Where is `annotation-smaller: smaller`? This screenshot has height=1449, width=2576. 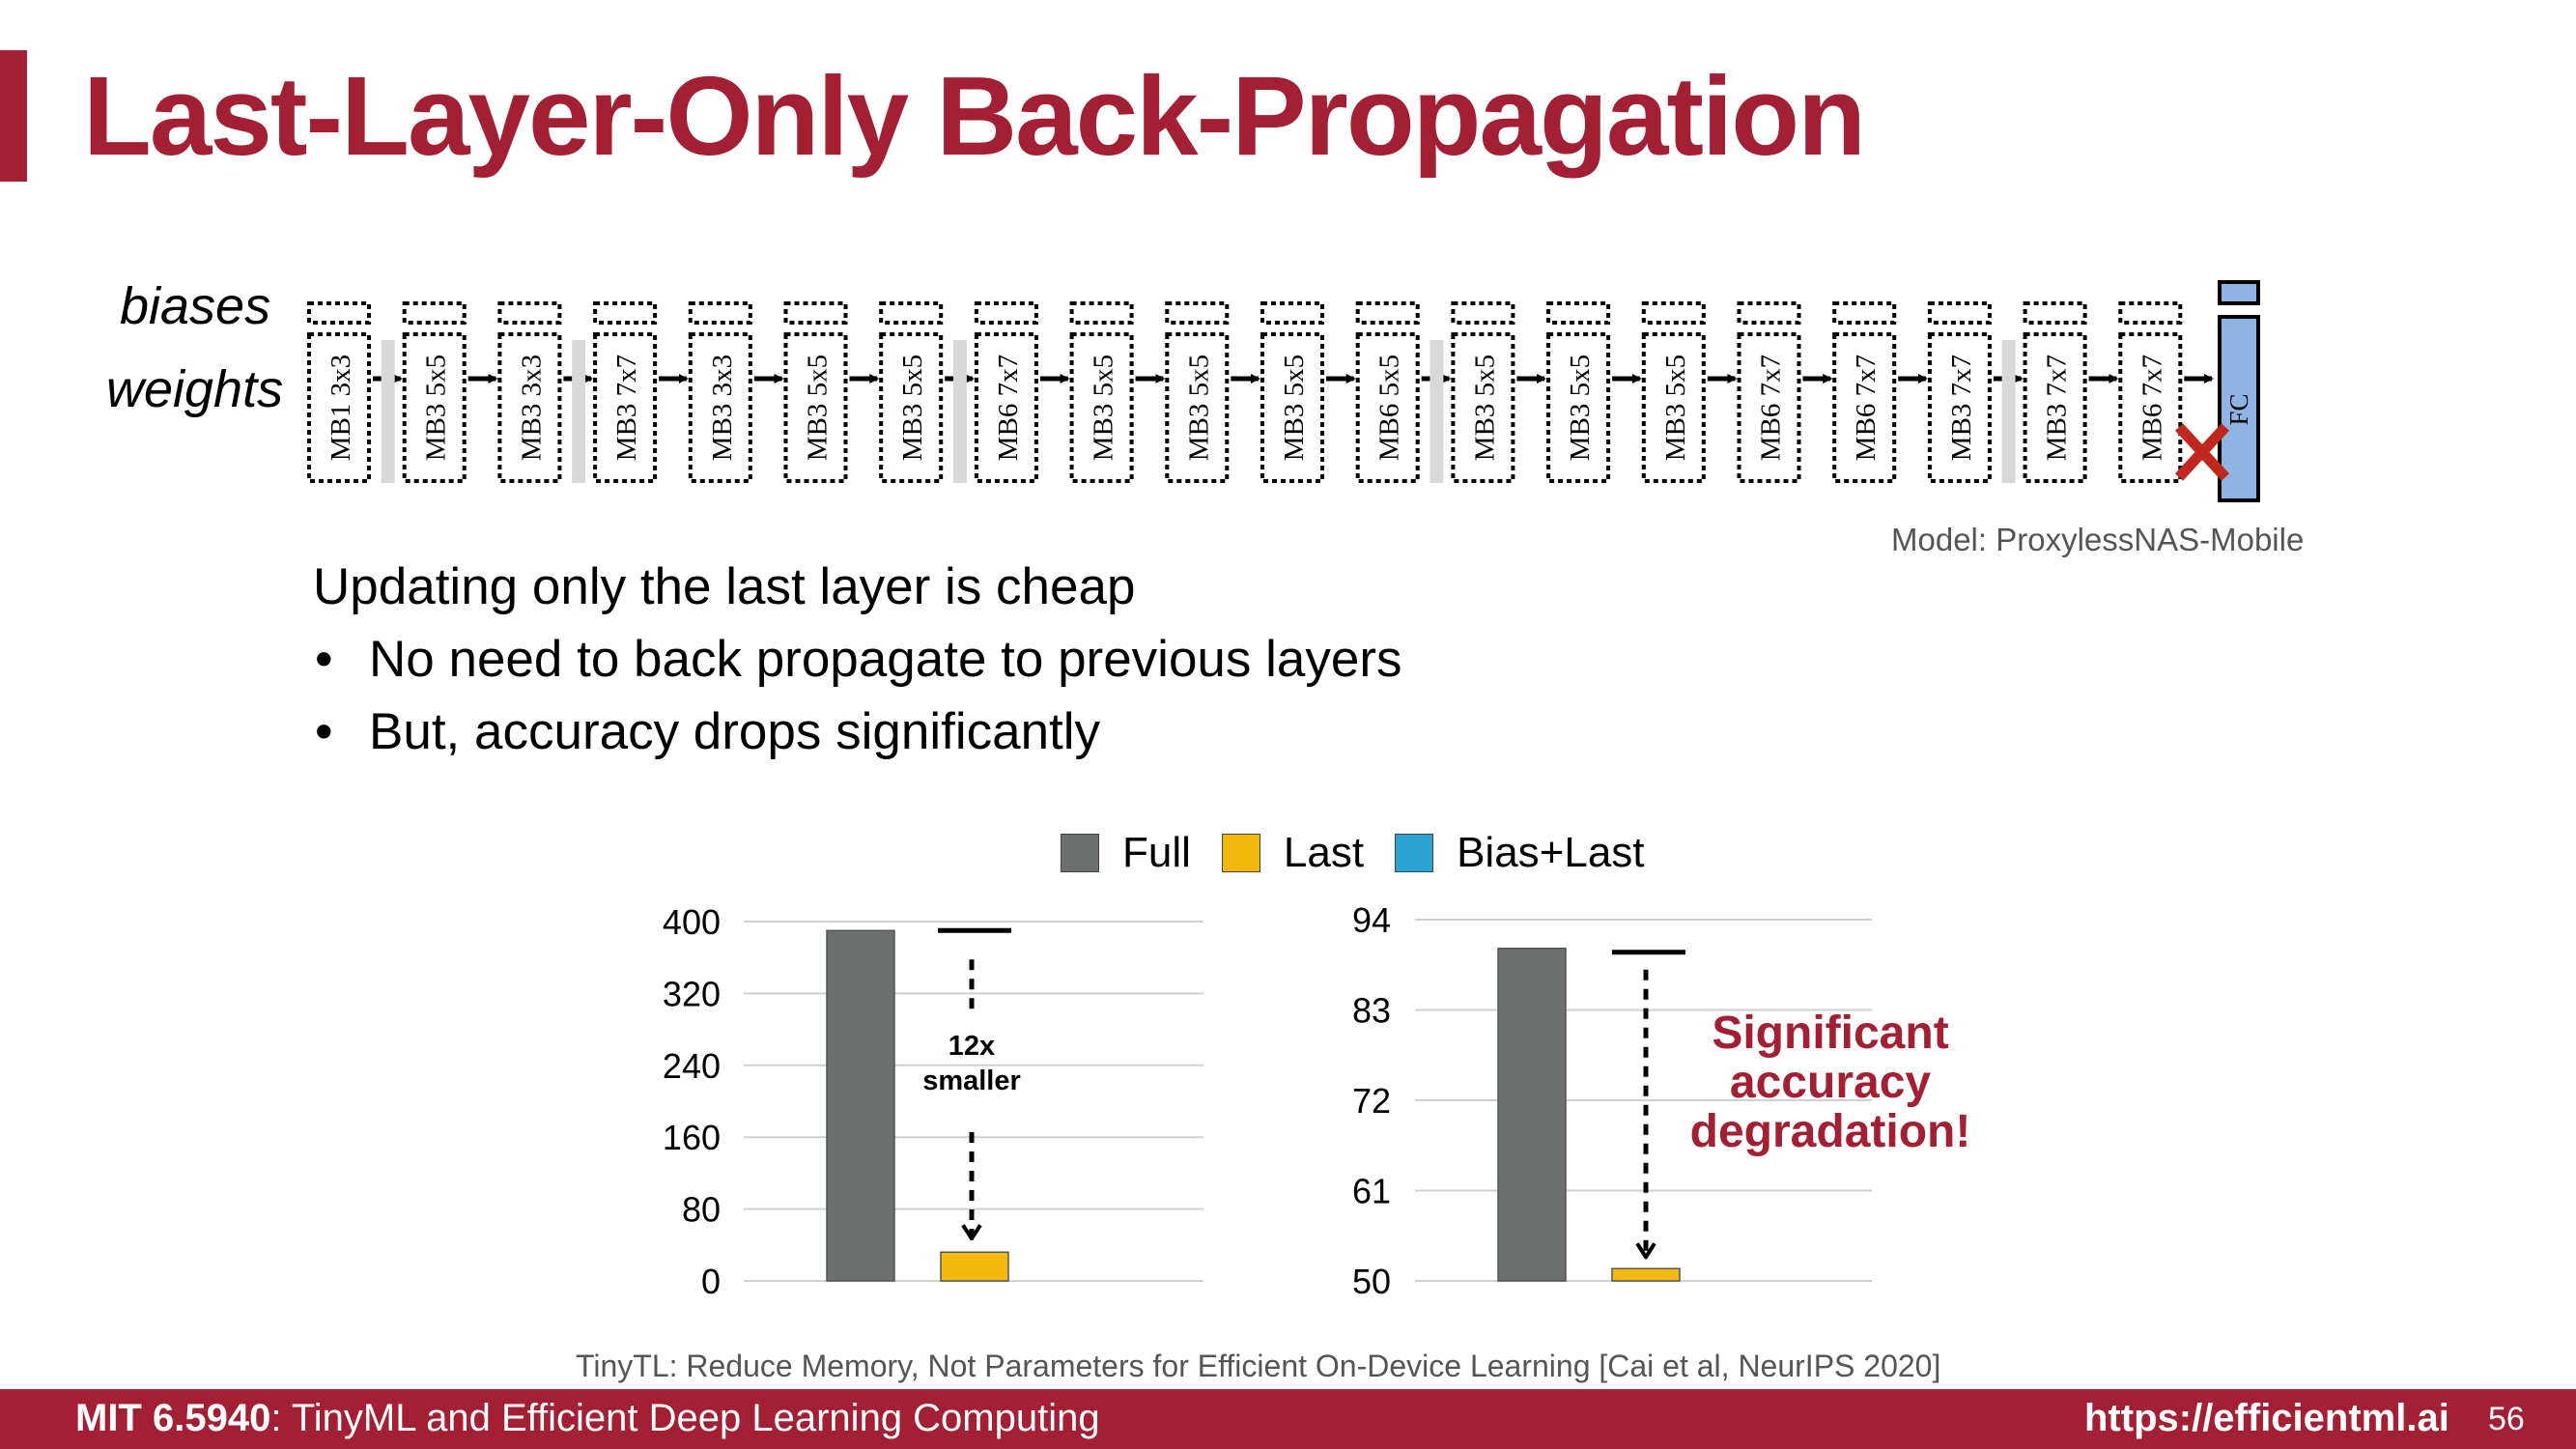 annotation-smaller: smaller is located at coordinates (971, 1080).